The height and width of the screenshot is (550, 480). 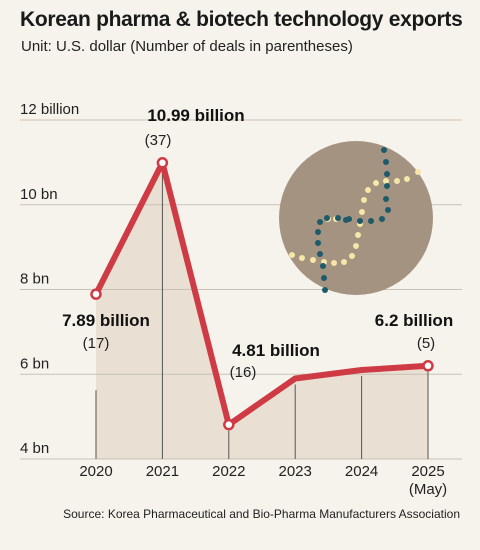 I want to click on x-tick-label: 2022, so click(x=228, y=471).